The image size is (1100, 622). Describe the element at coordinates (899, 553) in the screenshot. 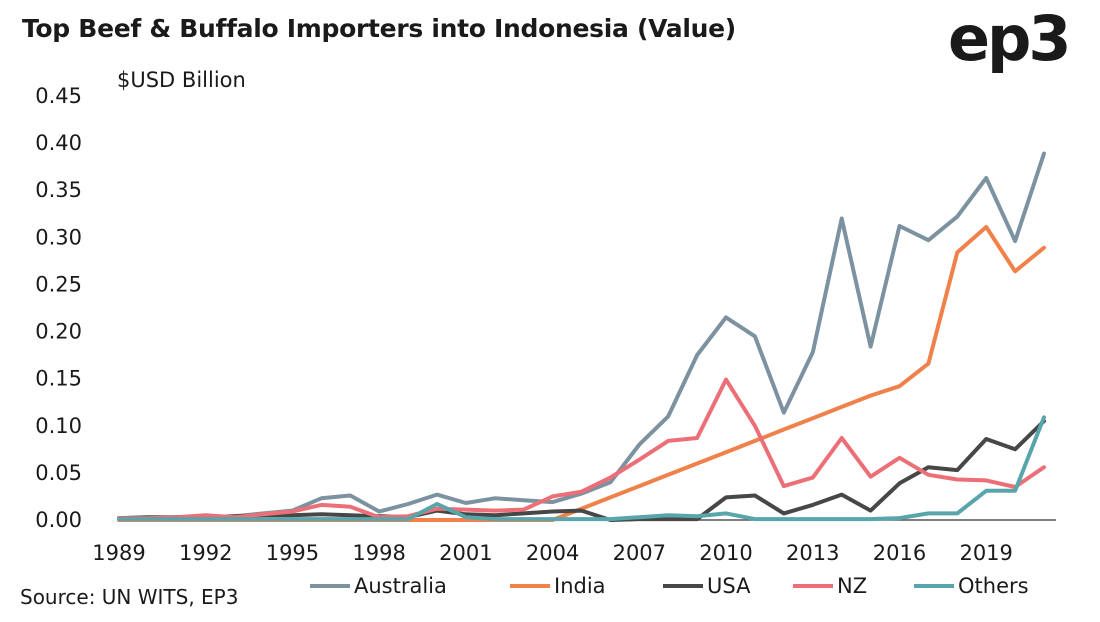

I see `x-tick-label: 2016` at that location.